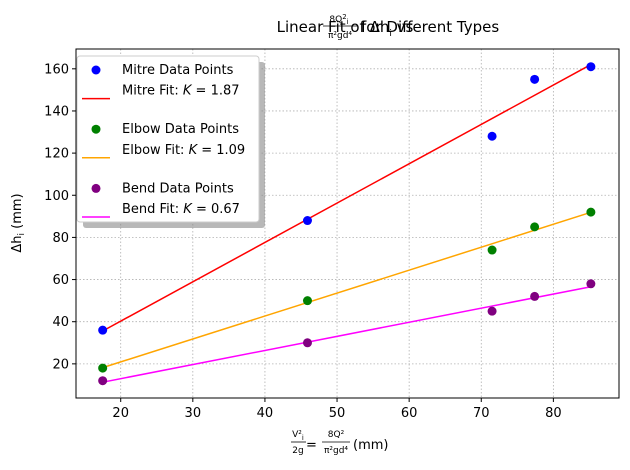 The height and width of the screenshot is (470, 630). What do you see at coordinates (56, 111) in the screenshot?
I see `y-tick-label: 140` at bounding box center [56, 111].